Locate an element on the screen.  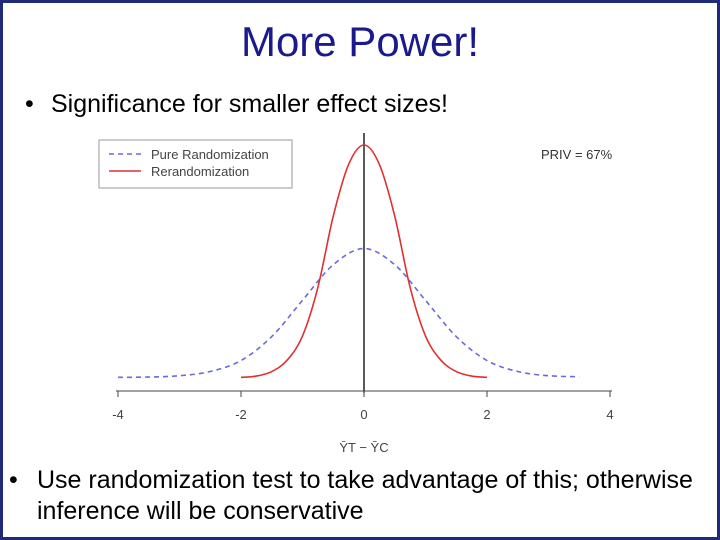
x-axis-label: ȲT − ȲC is located at coordinates (363, 447).